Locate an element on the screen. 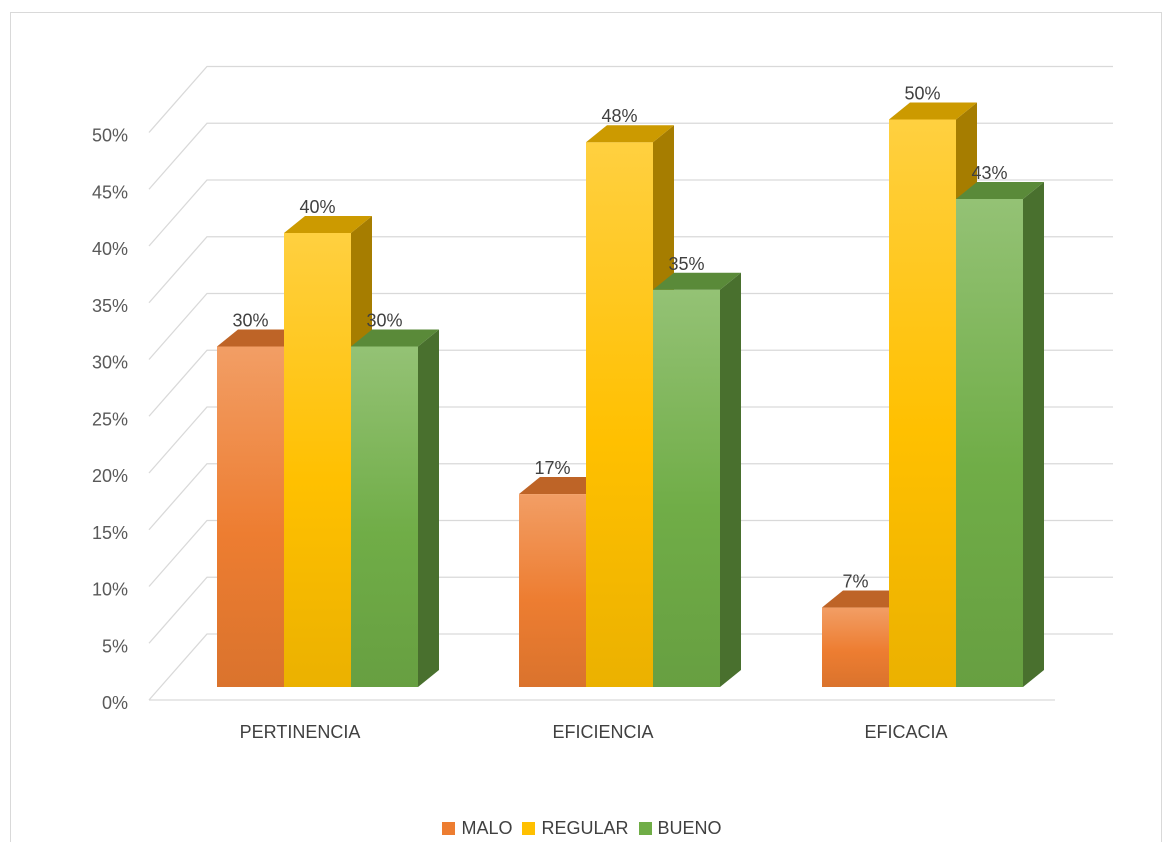 The image size is (1164, 843). bar-malo-eficacia is located at coordinates (866, 638).